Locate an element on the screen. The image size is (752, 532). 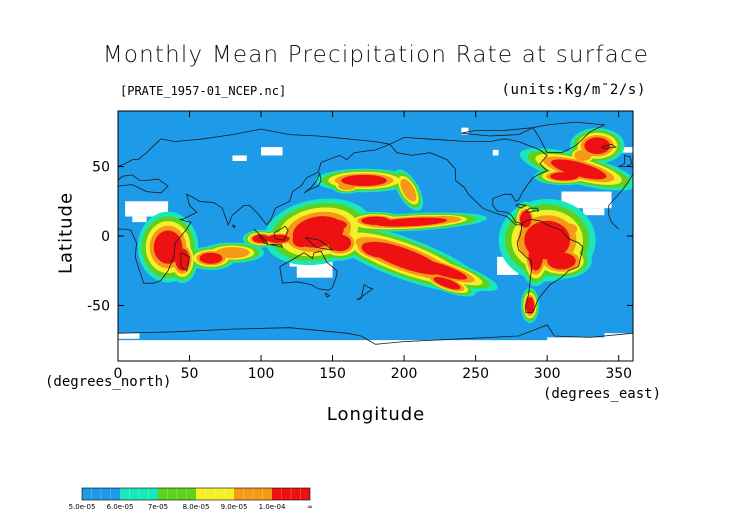
y-unit-label: (degrees_north) is located at coordinates (108, 382).